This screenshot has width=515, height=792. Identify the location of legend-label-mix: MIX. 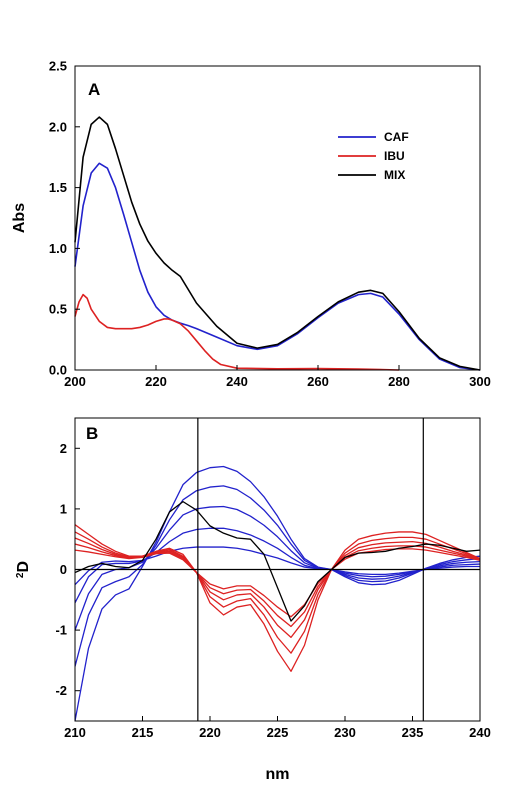
(394, 175).